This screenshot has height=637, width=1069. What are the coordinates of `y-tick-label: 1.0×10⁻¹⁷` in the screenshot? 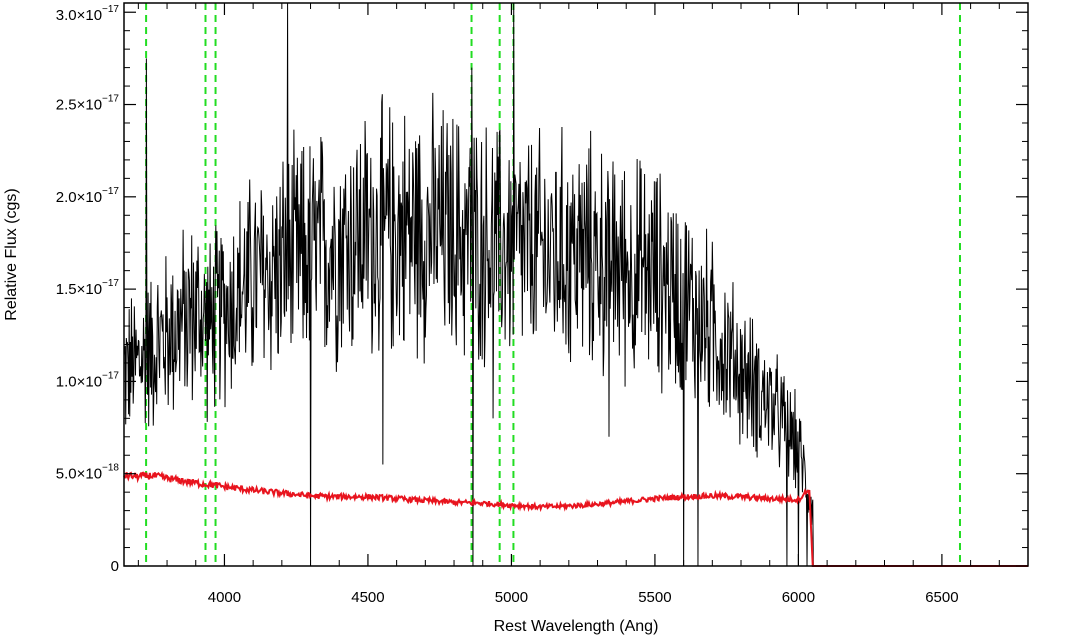 It's located at (88, 380).